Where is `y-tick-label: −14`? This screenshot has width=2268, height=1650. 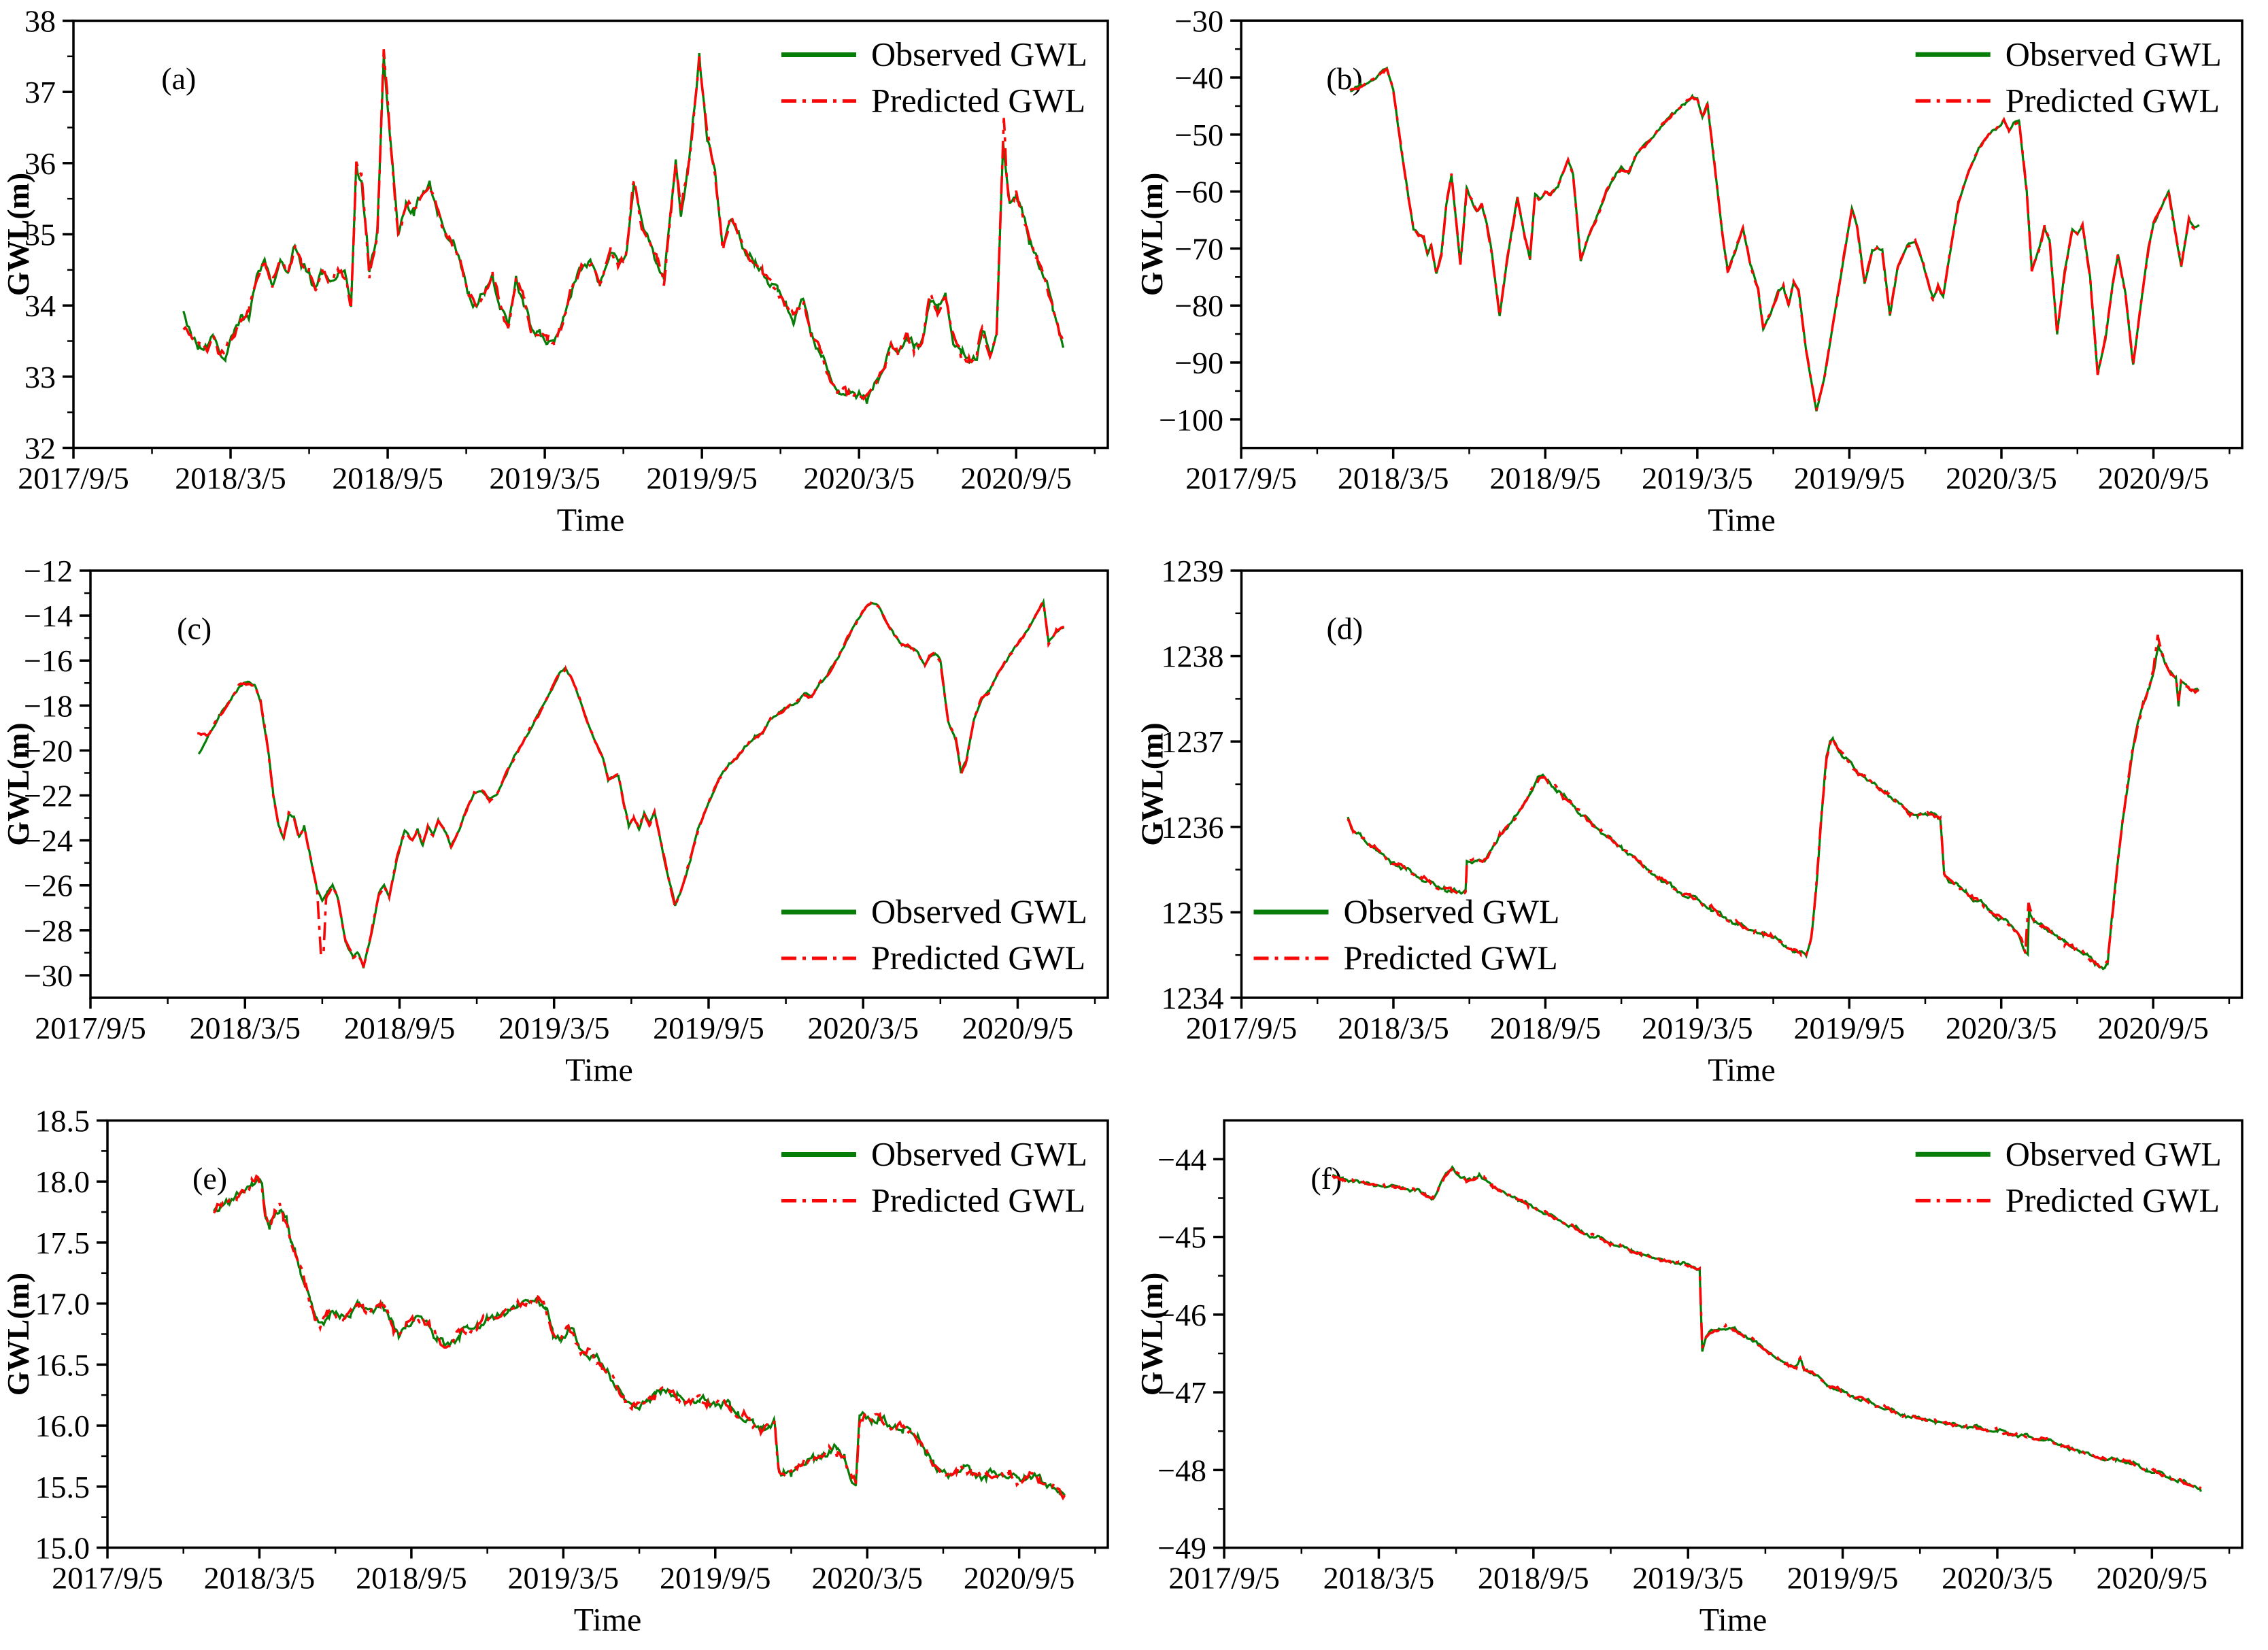 y-tick-label: −14 is located at coordinates (48, 616).